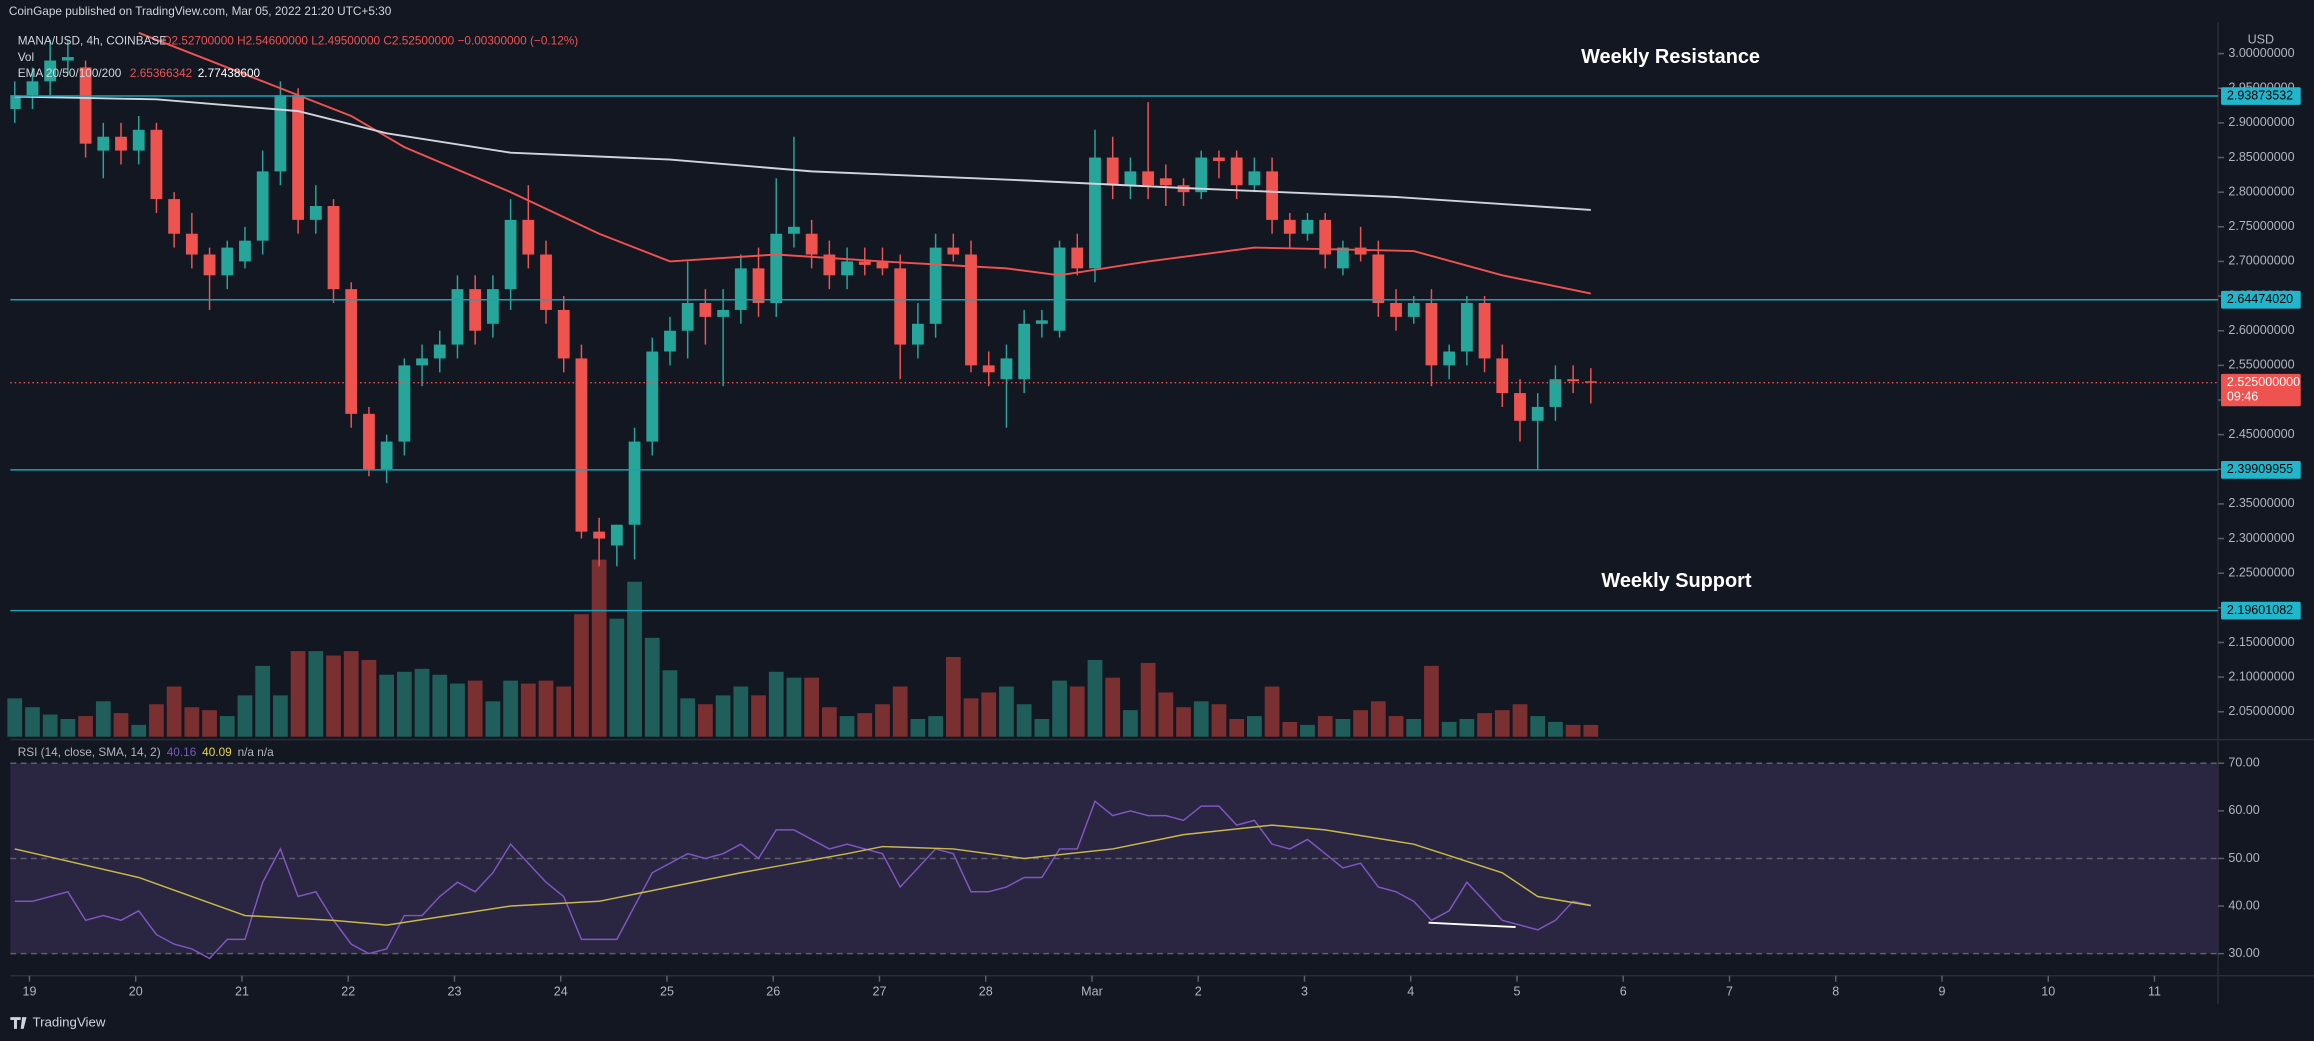 The height and width of the screenshot is (1041, 2314). Describe the element at coordinates (161, 73) in the screenshot. I see `ema-value: 2.65366342` at that location.